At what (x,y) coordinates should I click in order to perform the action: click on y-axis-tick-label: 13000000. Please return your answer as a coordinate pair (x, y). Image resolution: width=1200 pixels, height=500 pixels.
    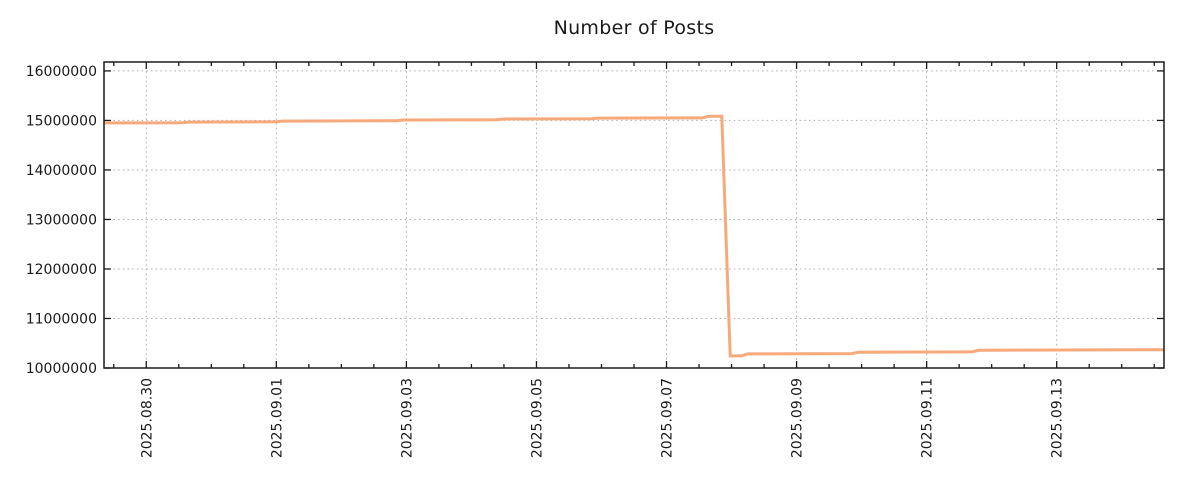
    Looking at the image, I should click on (61, 220).